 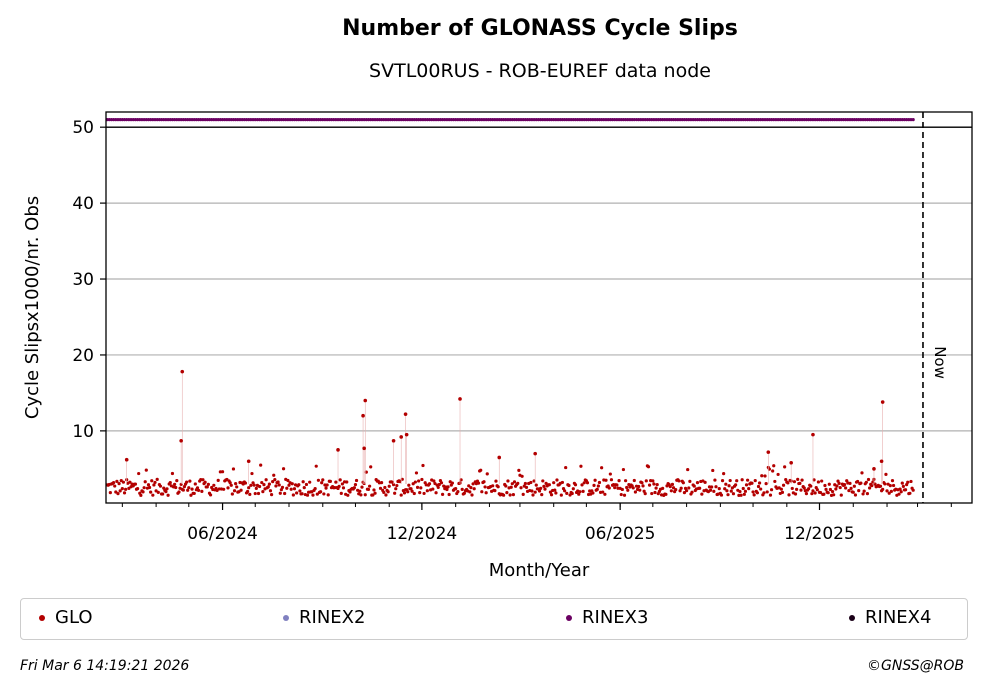 What do you see at coordinates (819, 534) in the screenshot?
I see `x-tick-label: 12/2025` at bounding box center [819, 534].